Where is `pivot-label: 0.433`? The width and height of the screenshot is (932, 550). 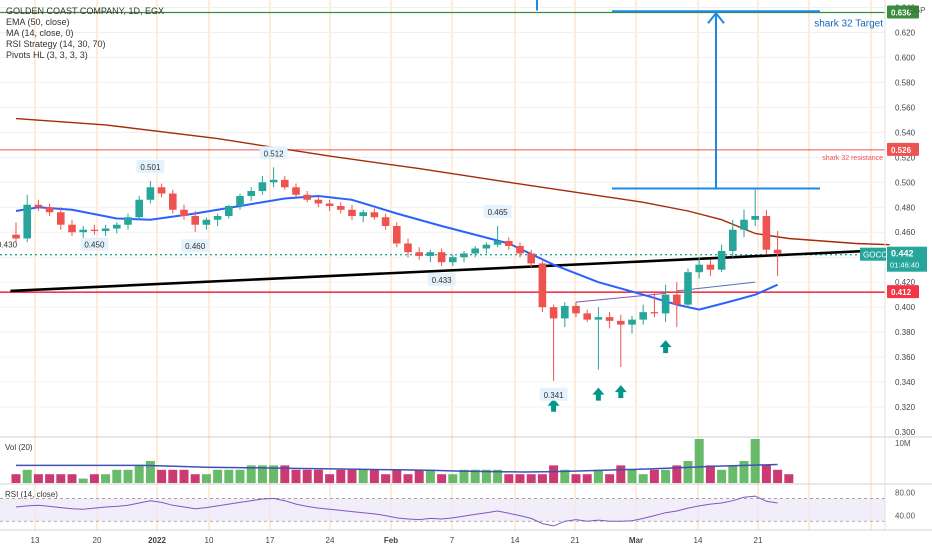
pivot-label: 0.433 is located at coordinates (442, 280).